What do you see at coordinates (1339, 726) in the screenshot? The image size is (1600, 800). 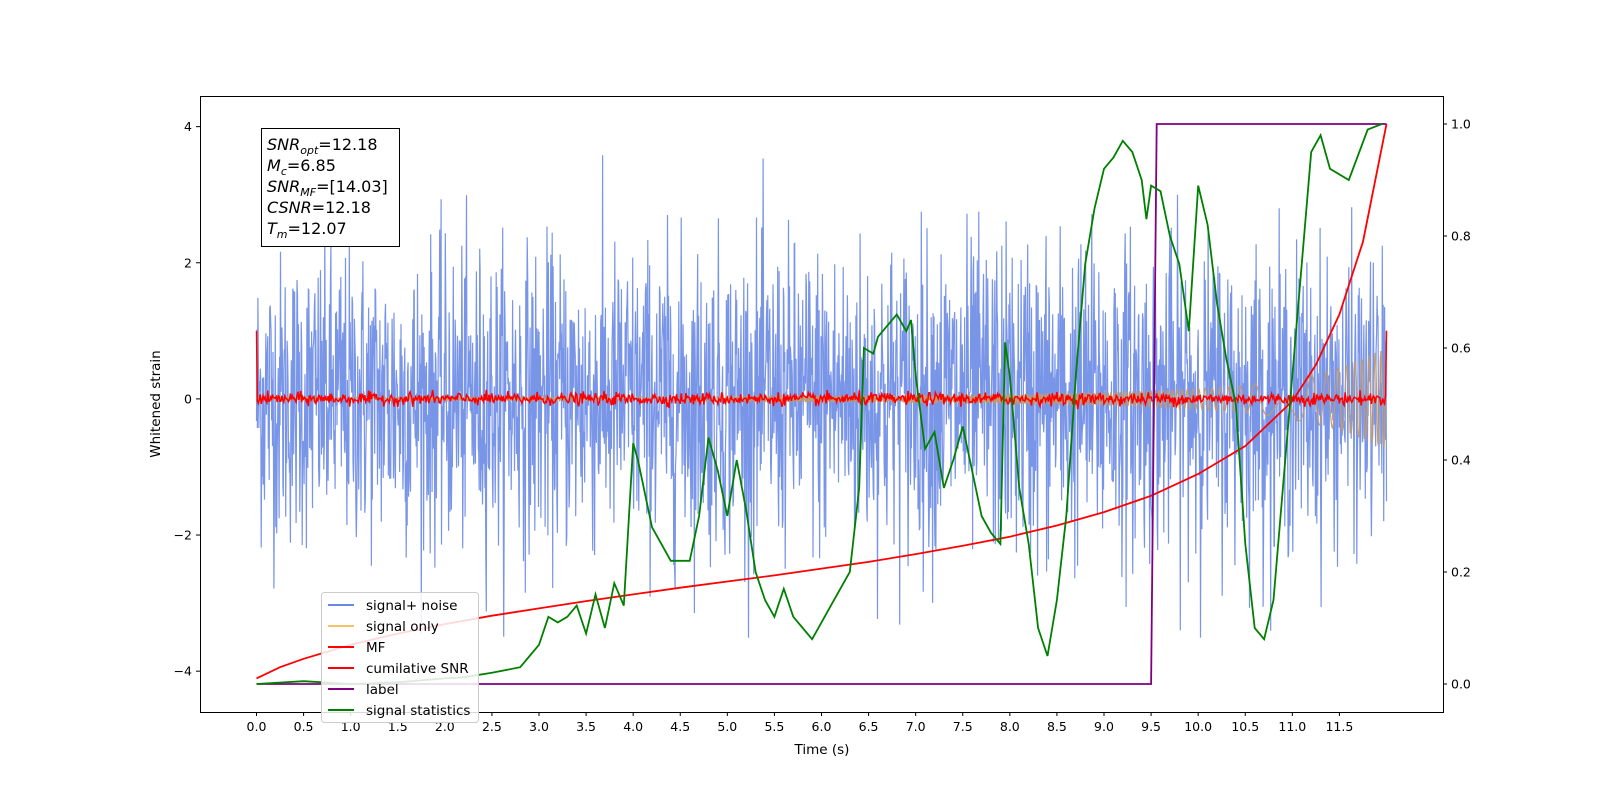 I see `x-tick-label: 11.5` at bounding box center [1339, 726].